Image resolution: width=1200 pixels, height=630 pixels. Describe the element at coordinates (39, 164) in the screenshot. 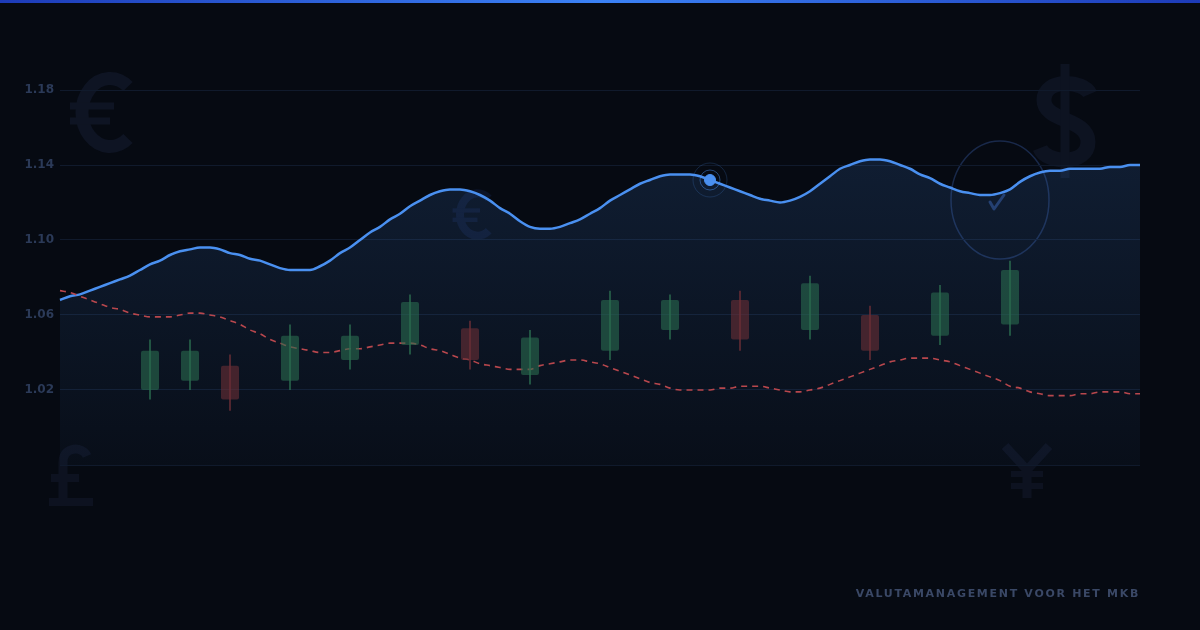

I see `y-tick-label: 1.14` at that location.